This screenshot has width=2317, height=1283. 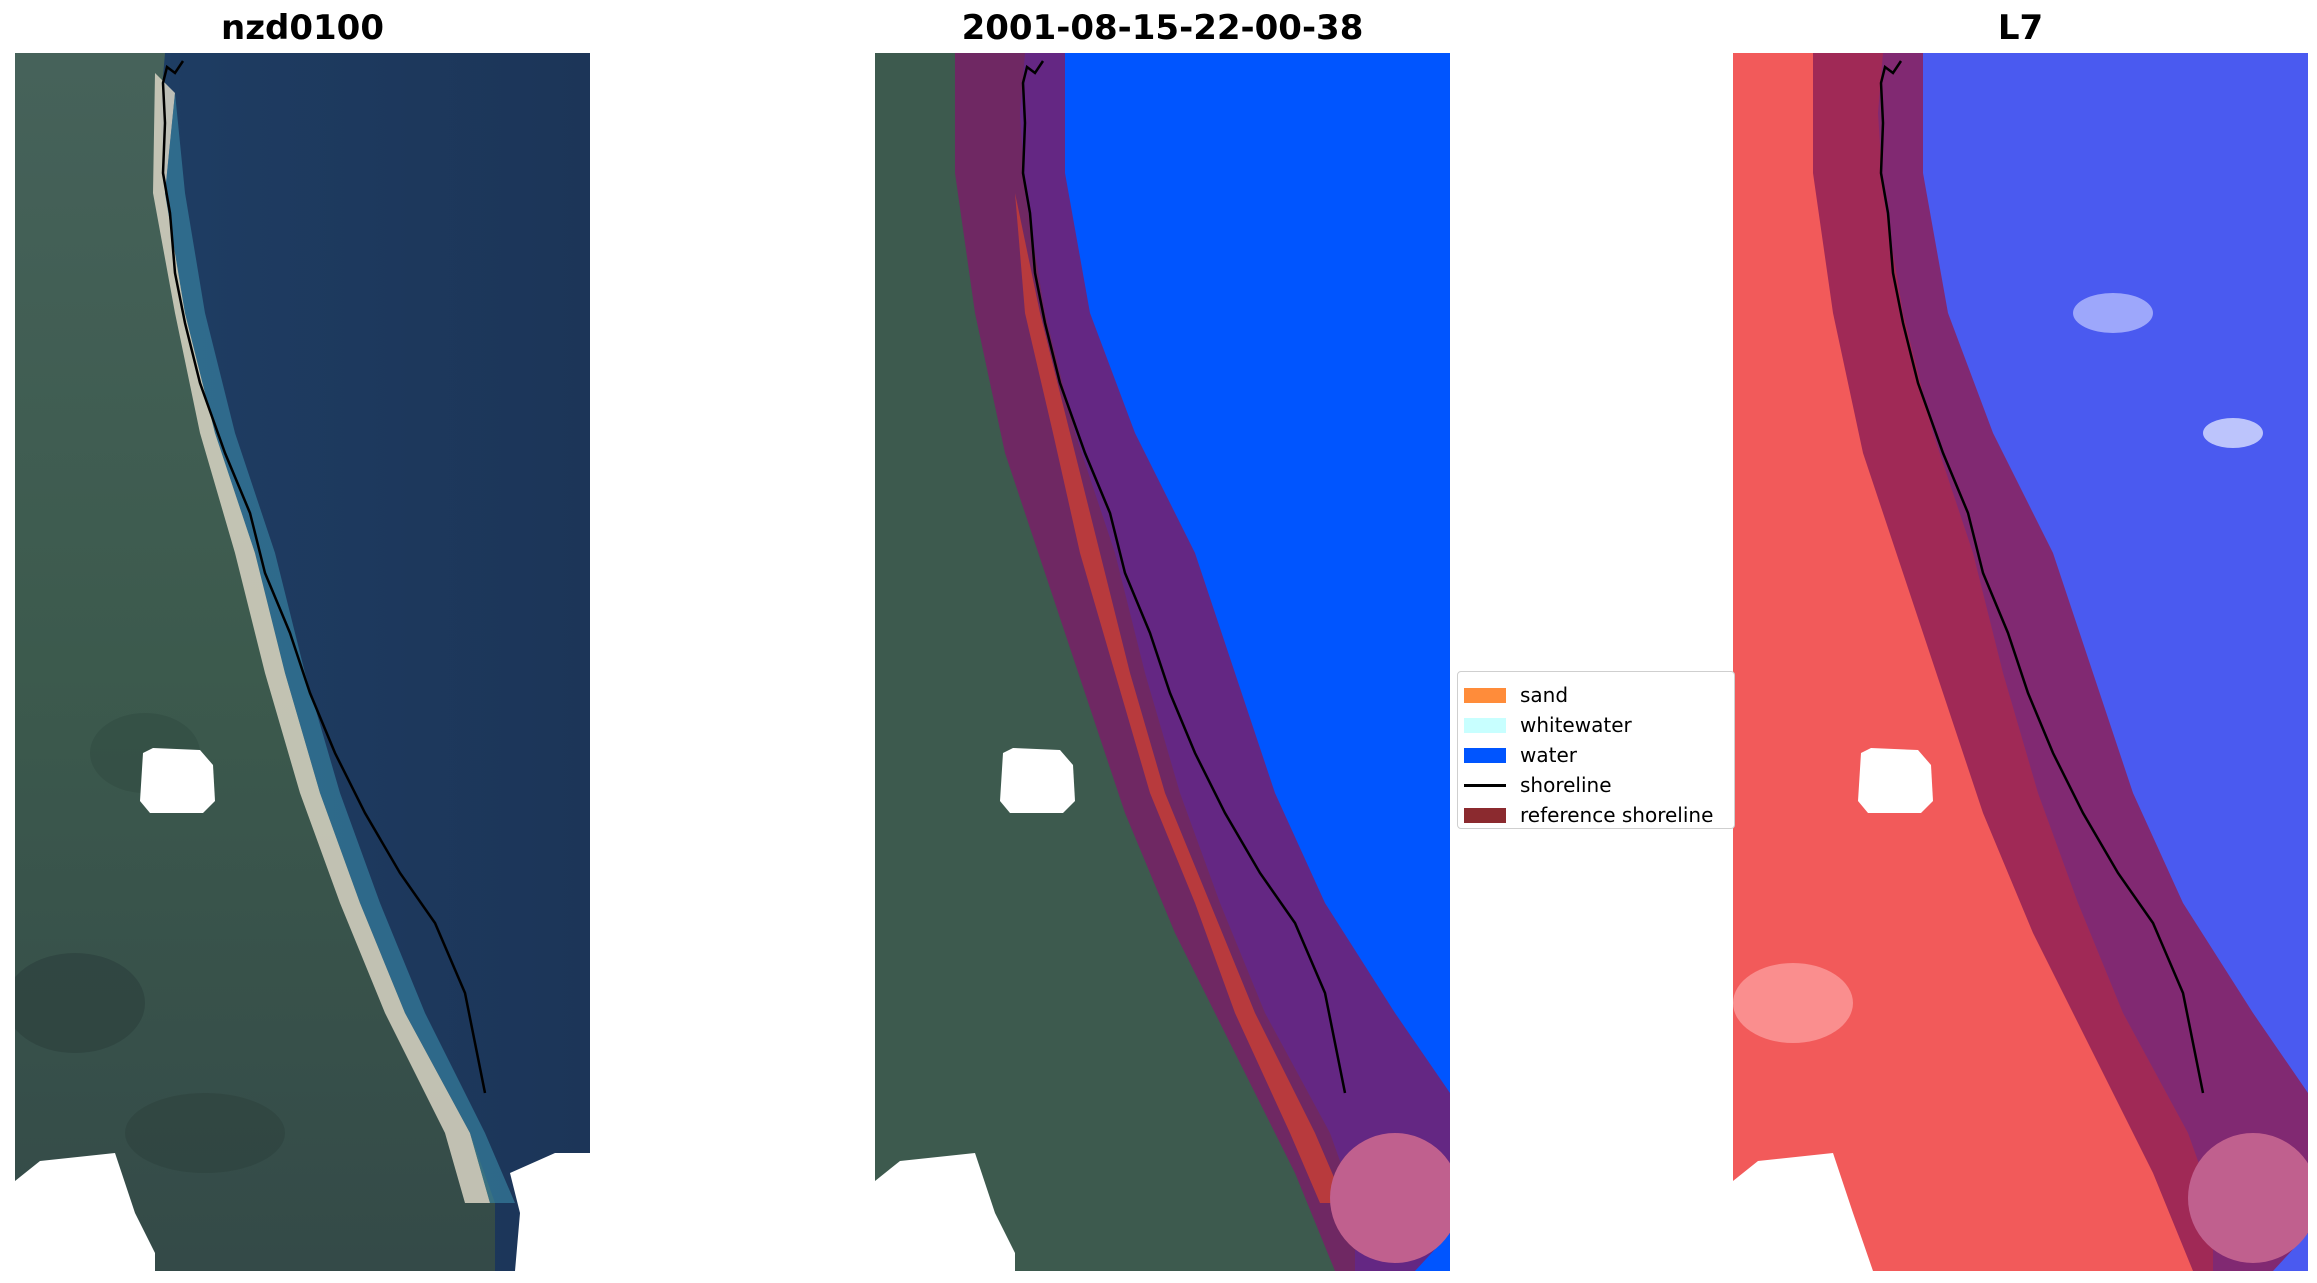 What do you see at coordinates (1548, 755) in the screenshot?
I see `legend-label: water` at bounding box center [1548, 755].